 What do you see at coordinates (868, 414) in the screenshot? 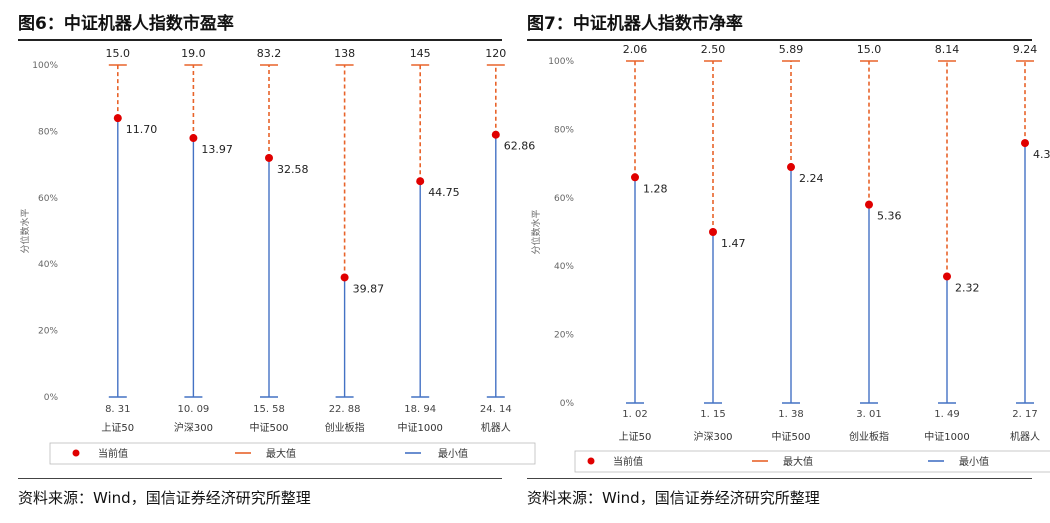
I see `min-value-label: 3. 01` at bounding box center [868, 414].